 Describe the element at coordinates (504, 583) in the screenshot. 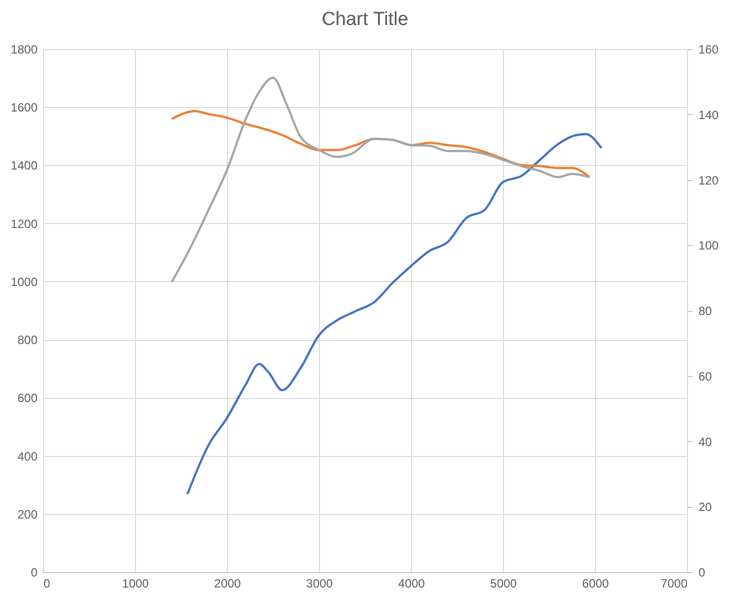

I see `x-tick-label: 5000` at that location.